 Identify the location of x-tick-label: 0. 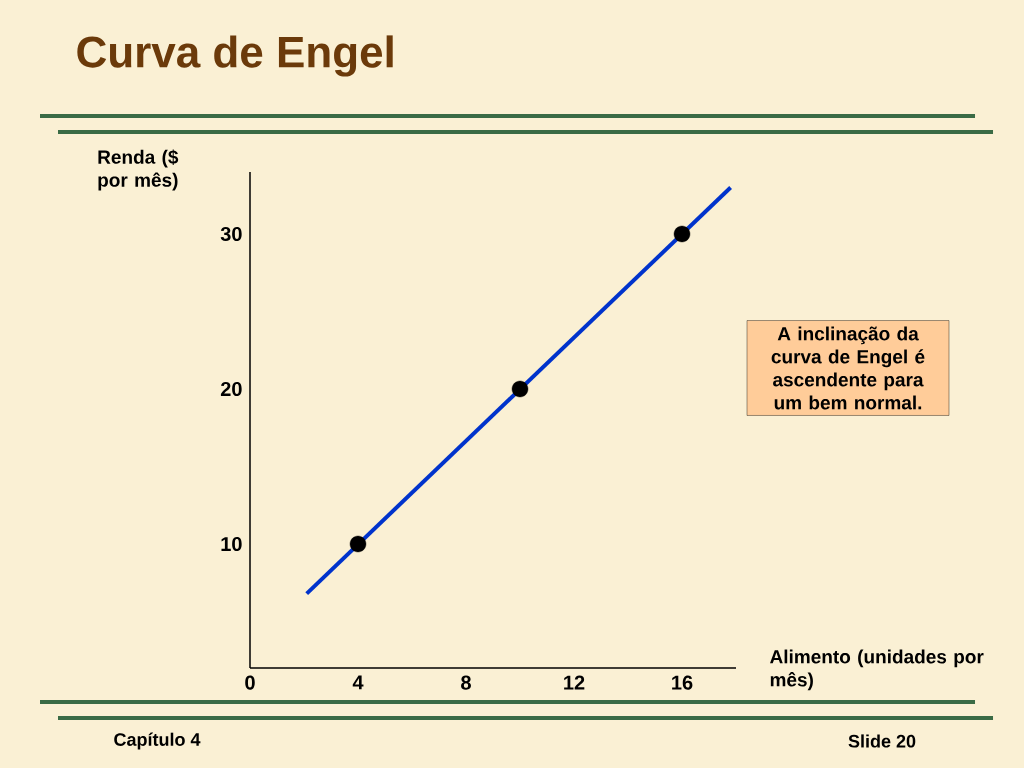
(250, 682).